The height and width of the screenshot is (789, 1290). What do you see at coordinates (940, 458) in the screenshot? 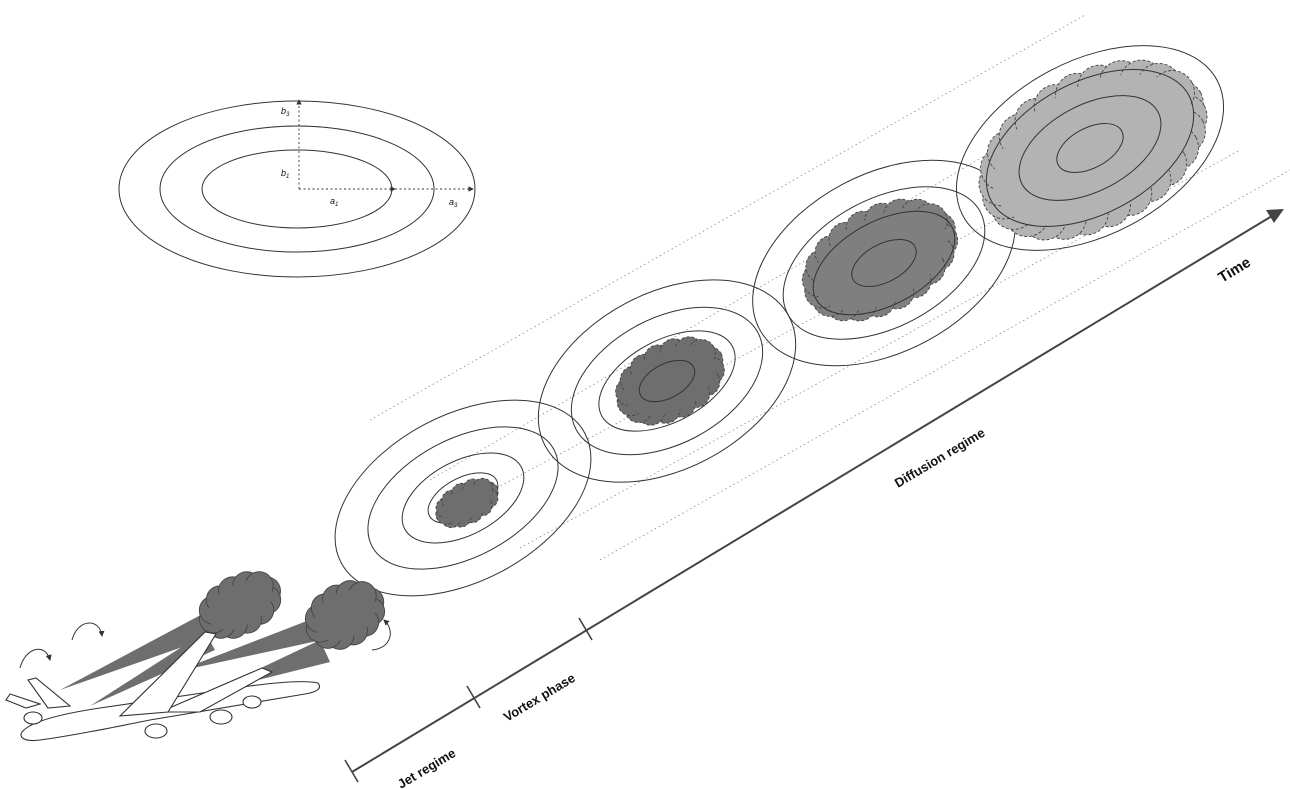
I see `phase-label-diffusion: Diffusion regime` at bounding box center [940, 458].